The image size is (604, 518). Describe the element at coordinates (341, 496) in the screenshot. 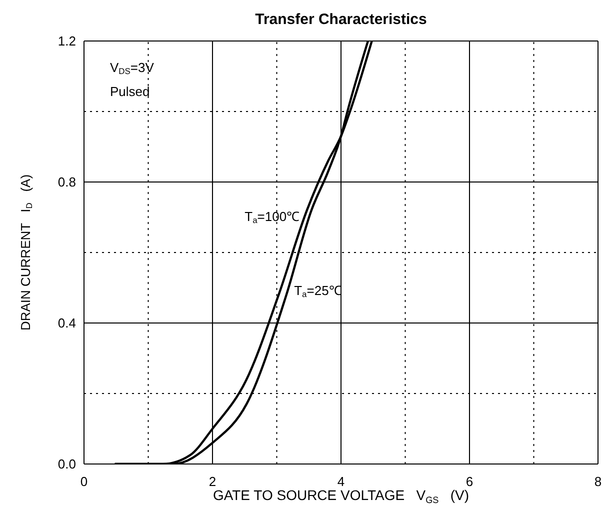

I see `text: GATE TO SOURCE VOLTAGE V$_{GS}$ (V)` at that location.